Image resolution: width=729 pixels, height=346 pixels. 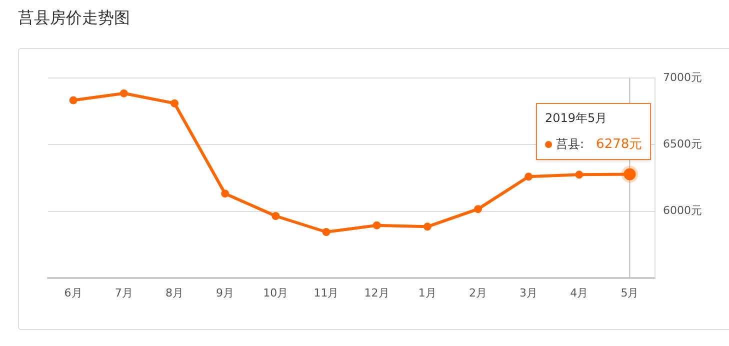 I want to click on x-tick-label: 7月, so click(x=123, y=293).